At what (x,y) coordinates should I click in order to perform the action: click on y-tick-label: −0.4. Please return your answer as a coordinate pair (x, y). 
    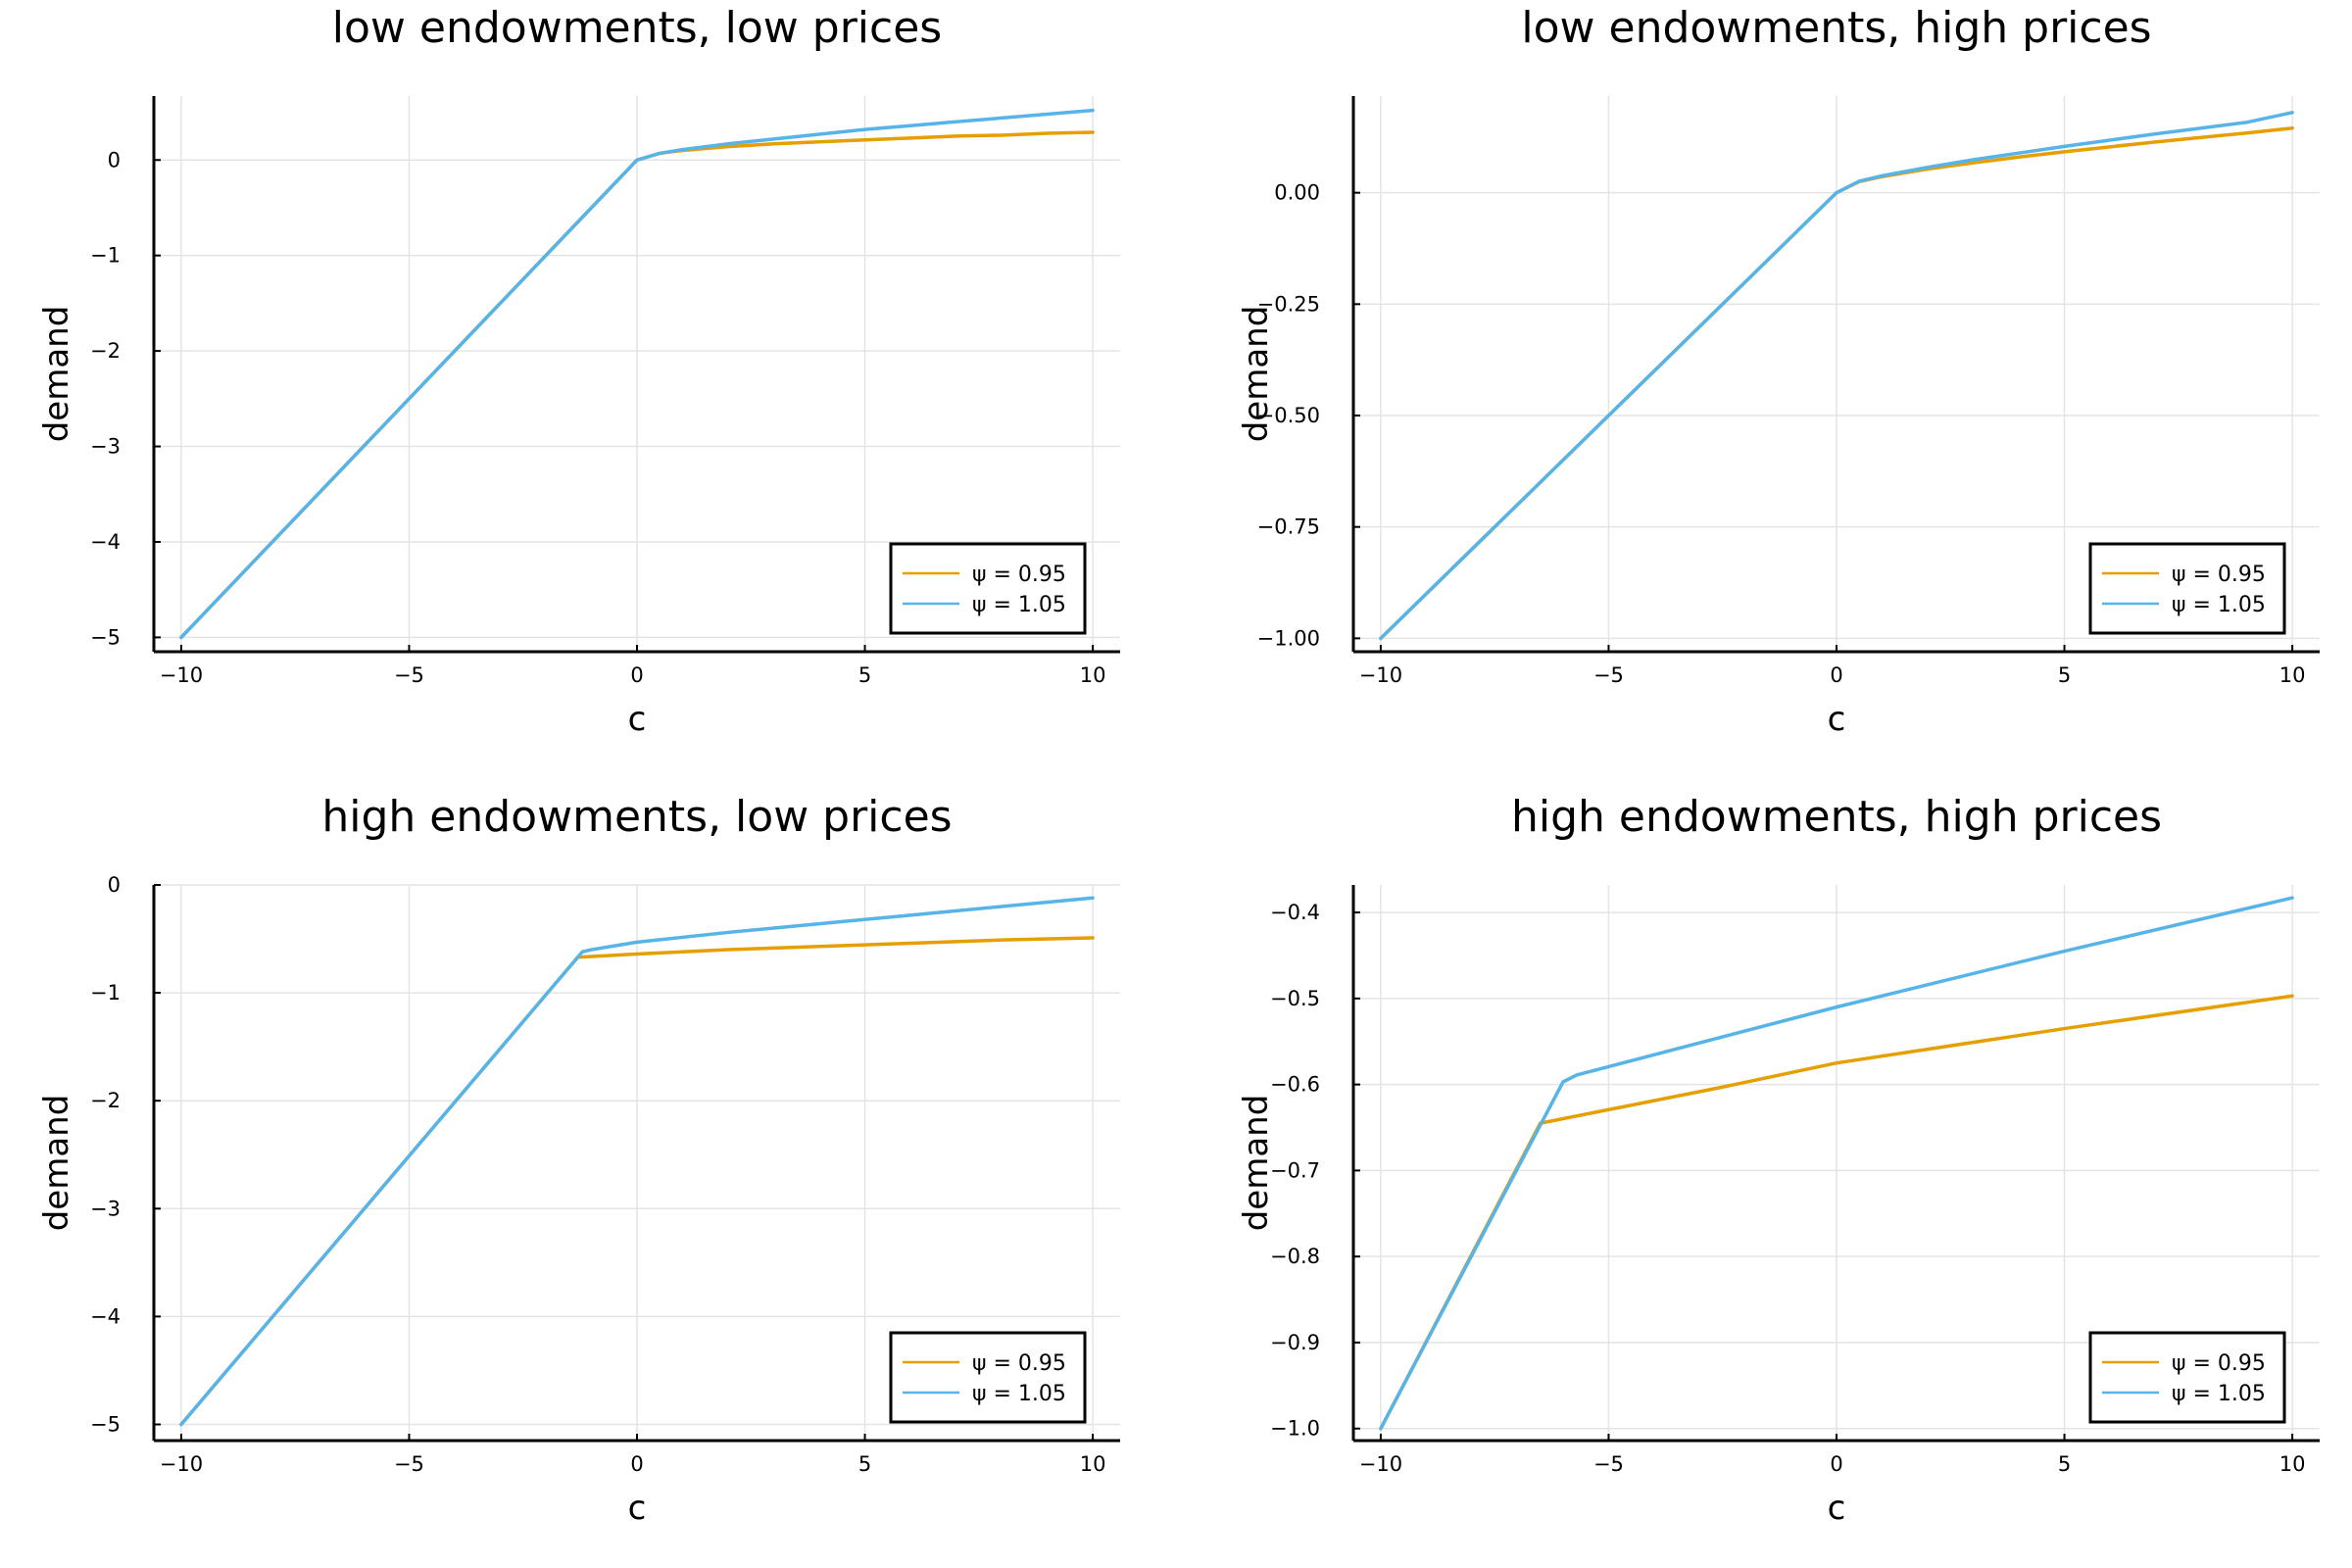
    Looking at the image, I should click on (1295, 912).